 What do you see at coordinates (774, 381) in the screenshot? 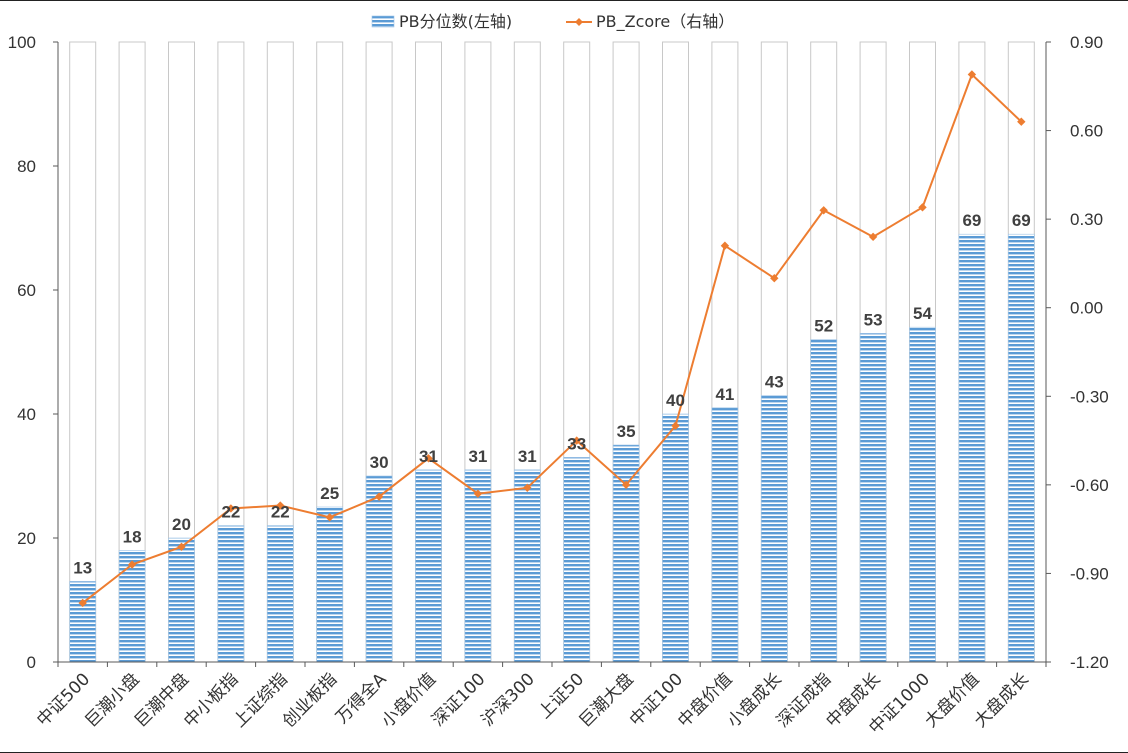
I see `data-label: 43` at bounding box center [774, 381].